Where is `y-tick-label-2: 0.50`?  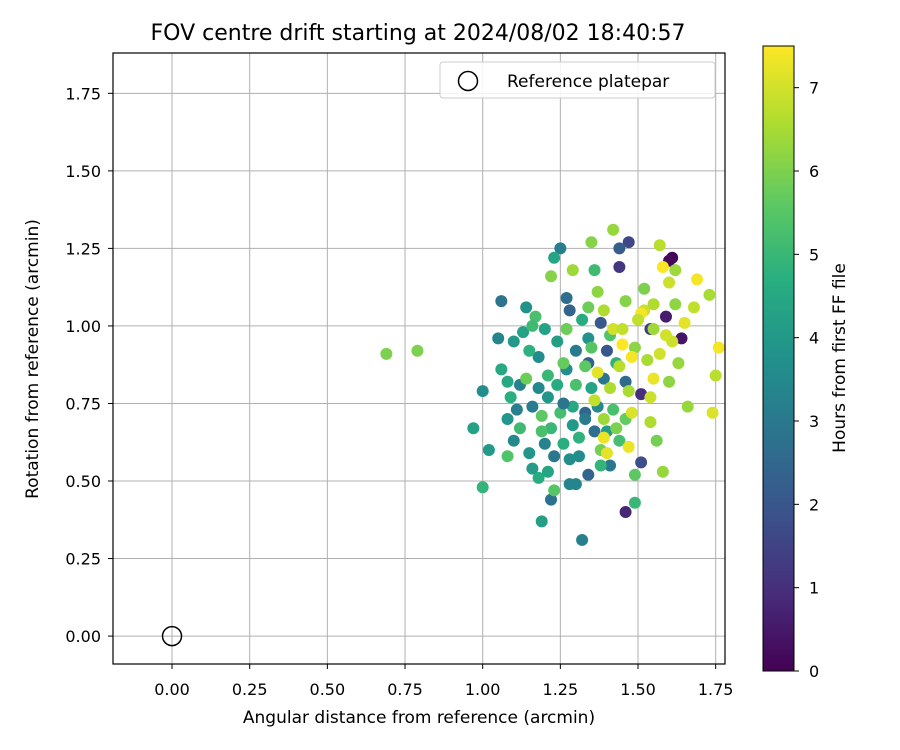
y-tick-label-2: 0.50 is located at coordinates (83, 481).